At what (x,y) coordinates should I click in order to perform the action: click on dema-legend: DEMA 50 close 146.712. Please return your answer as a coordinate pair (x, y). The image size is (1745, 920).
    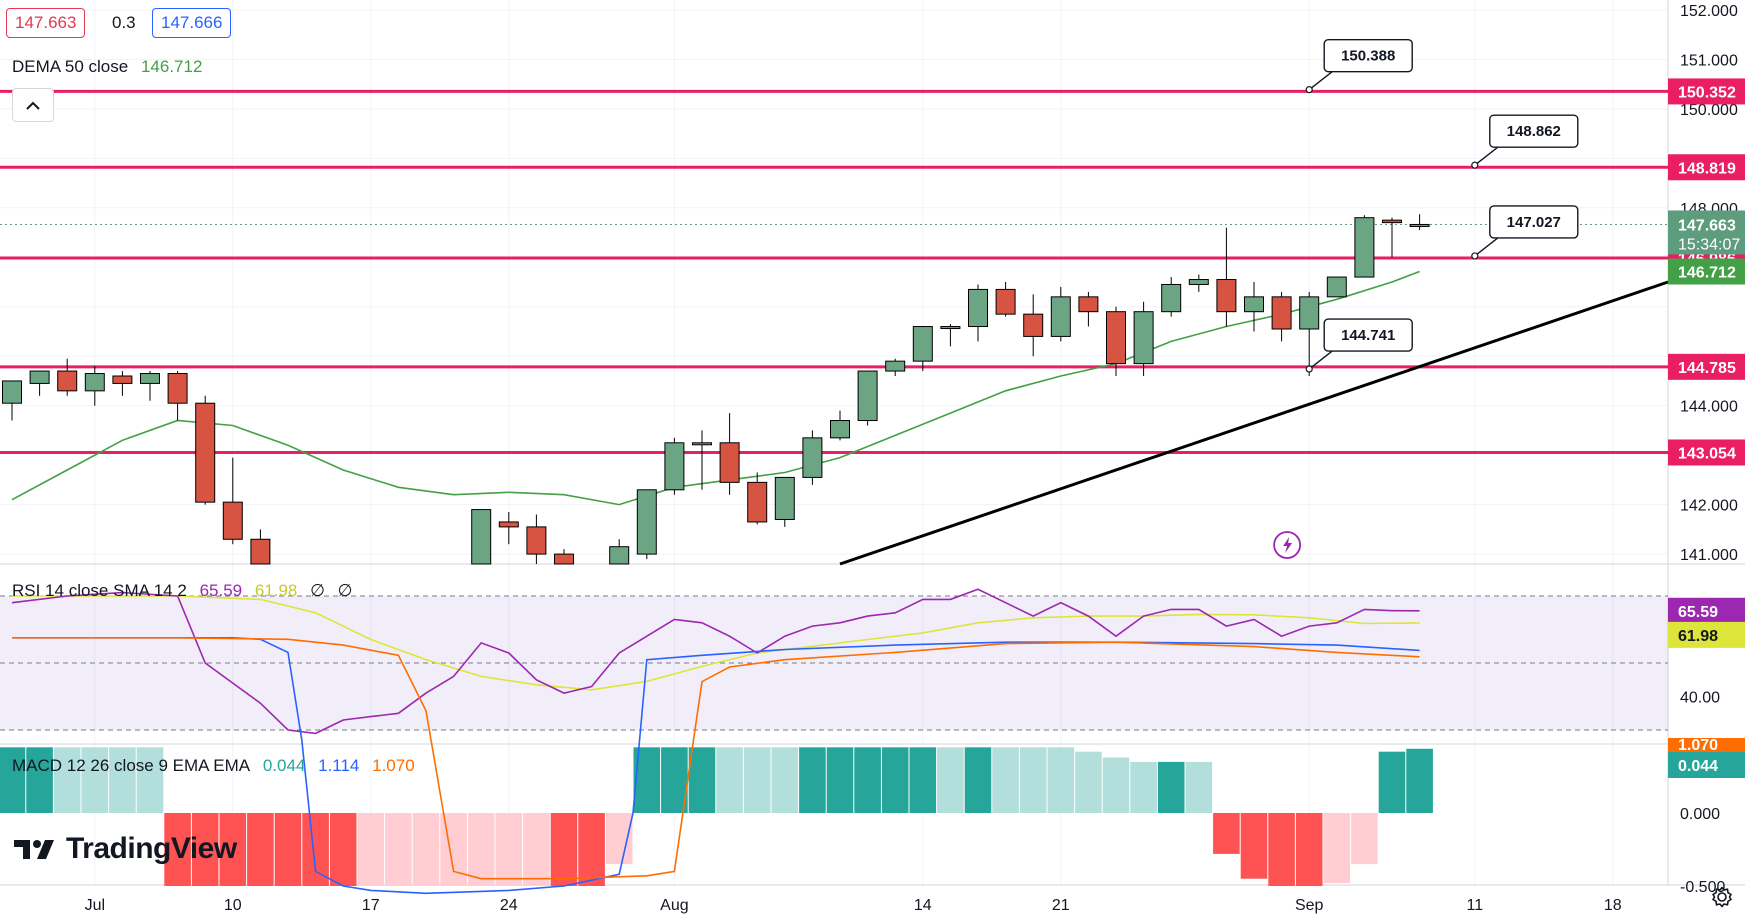
    Looking at the image, I should click on (111, 67).